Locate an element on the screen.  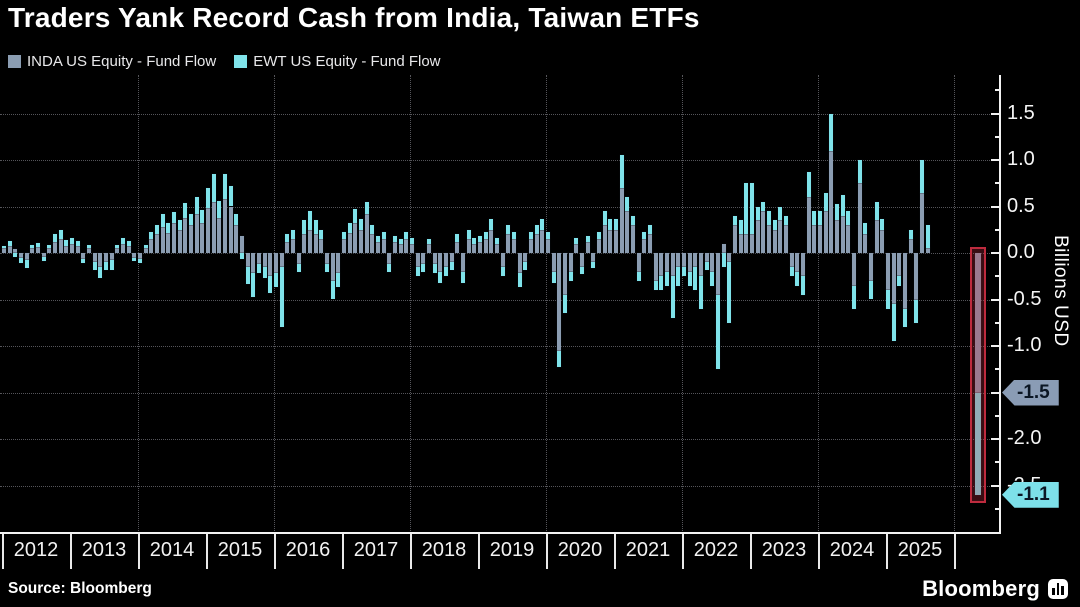
year-label: 2020 is located at coordinates (580, 550).